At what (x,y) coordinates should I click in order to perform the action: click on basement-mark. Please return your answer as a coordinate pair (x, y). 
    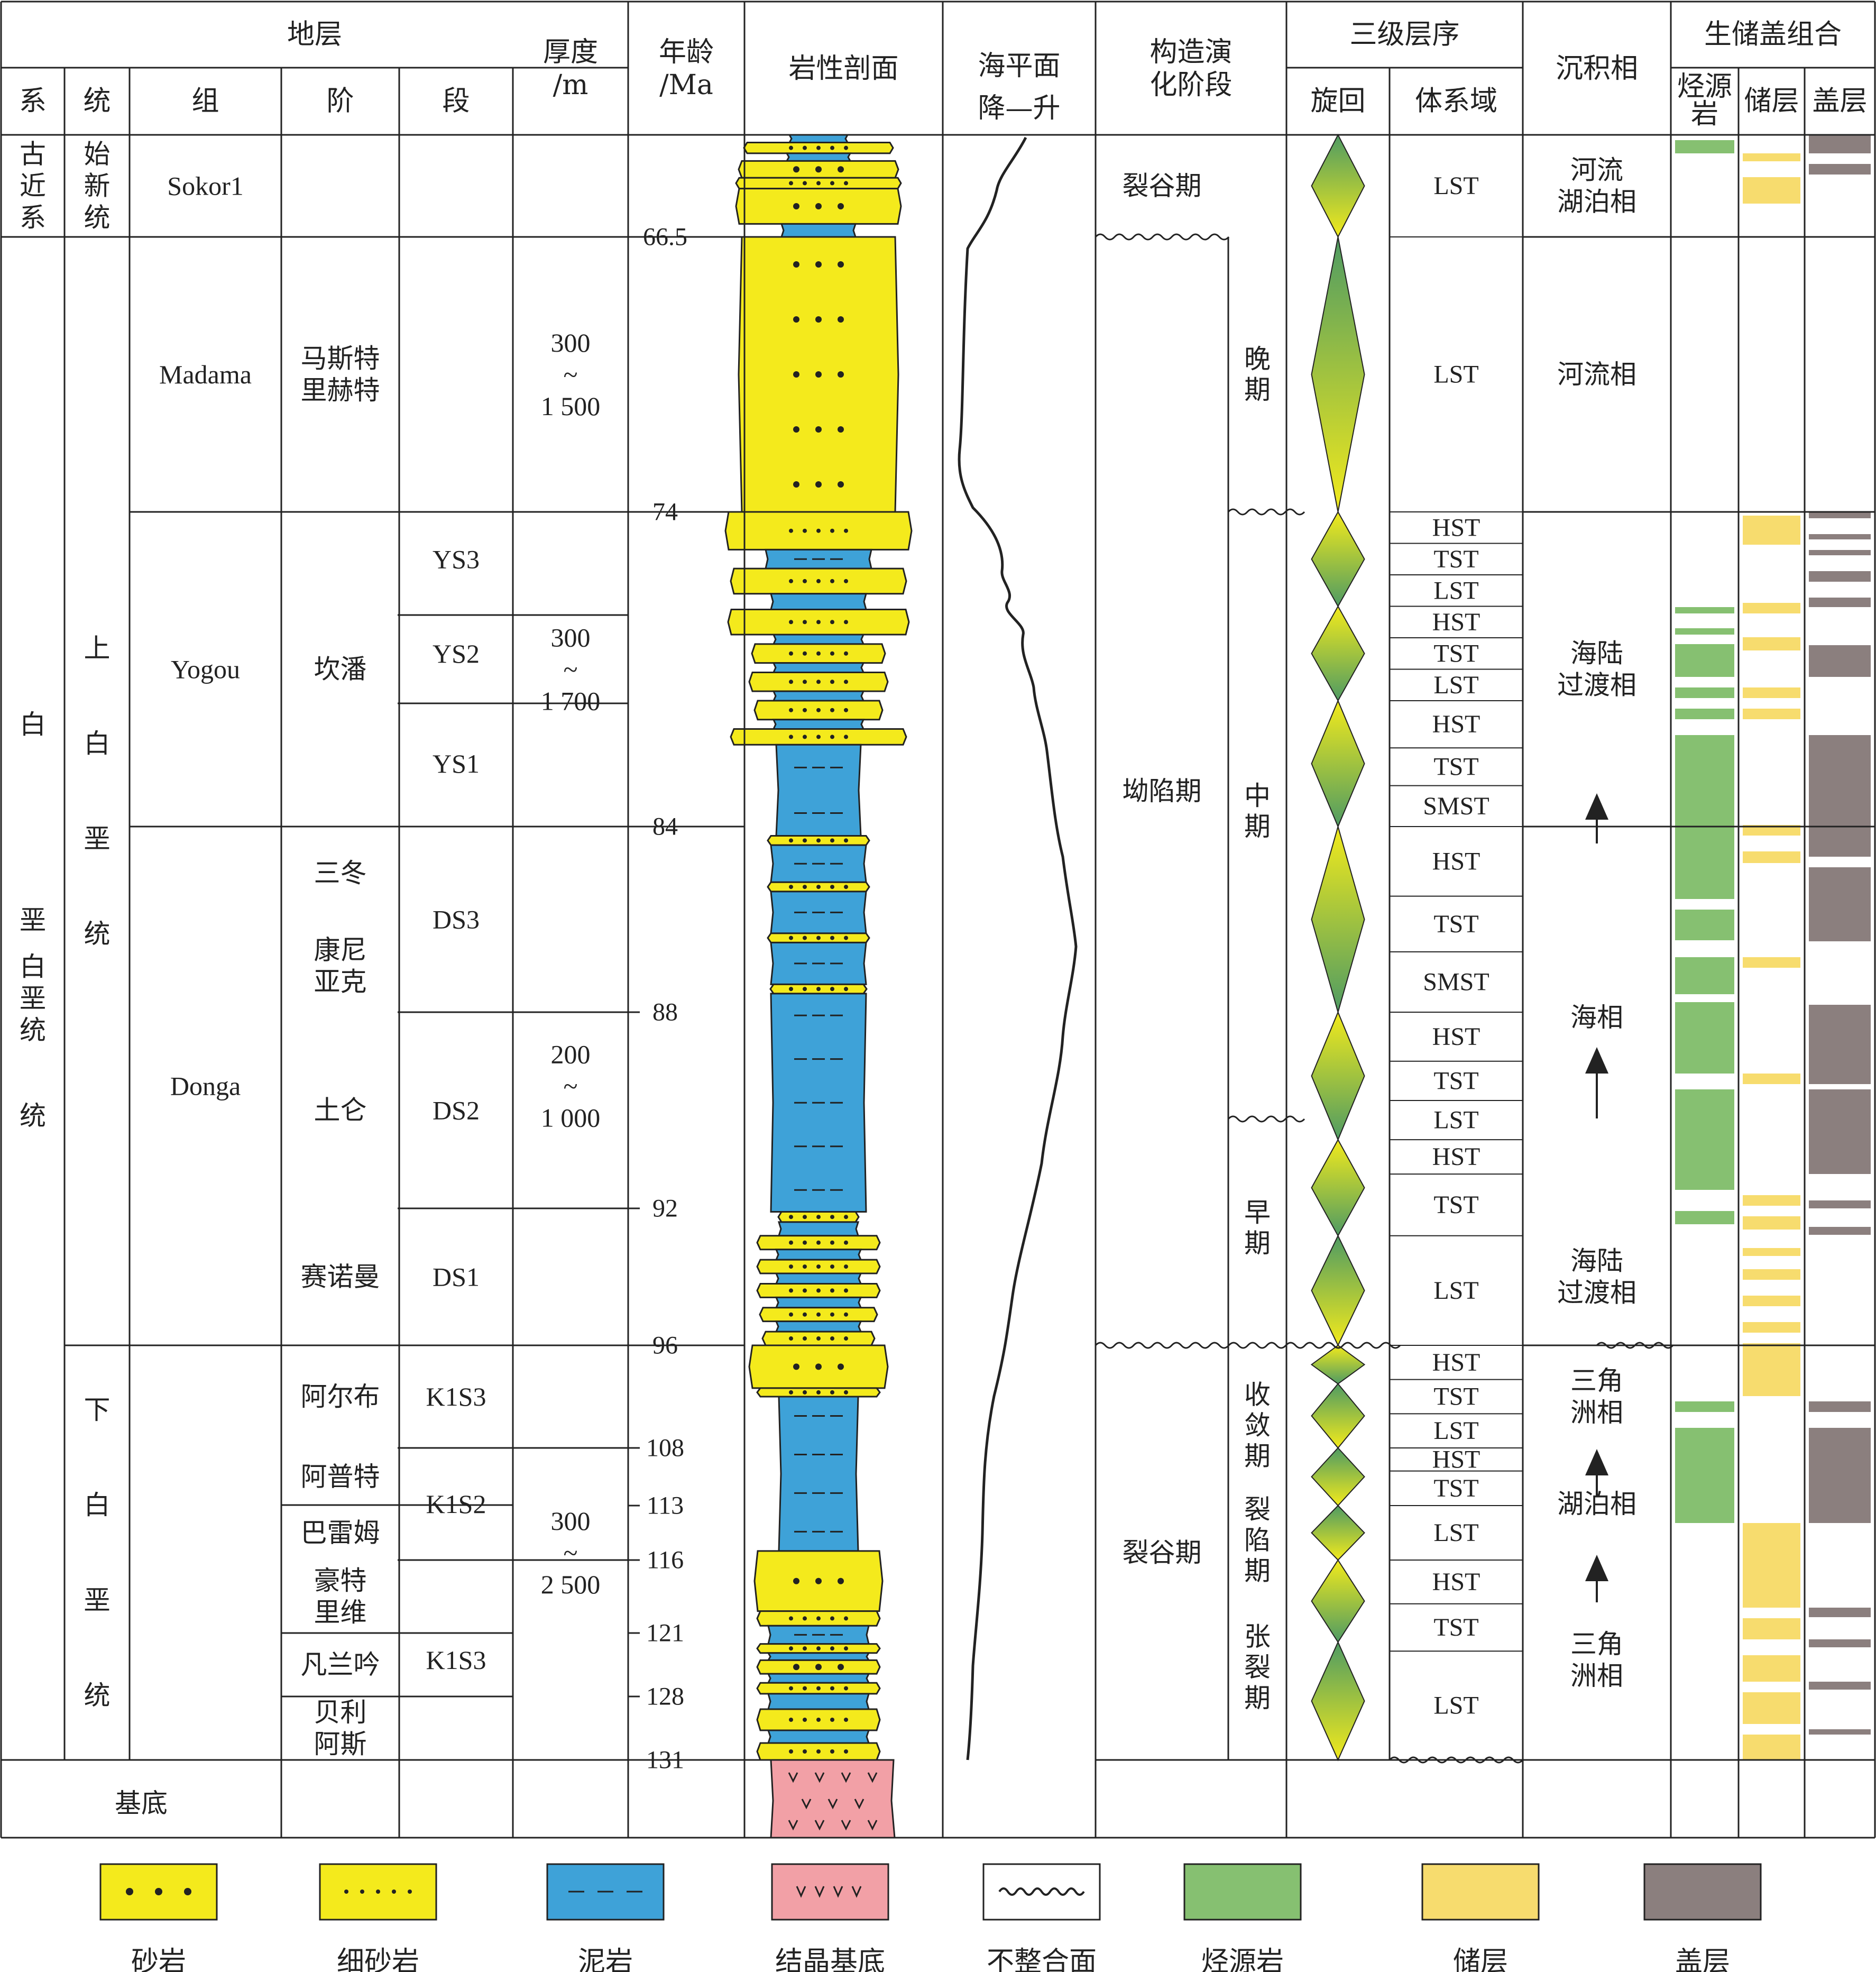
    Looking at the image, I should click on (872, 1777).